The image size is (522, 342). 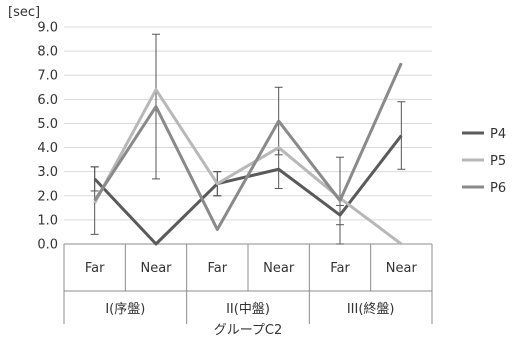 I want to click on x-group-label: III(終盤), so click(x=371, y=309).